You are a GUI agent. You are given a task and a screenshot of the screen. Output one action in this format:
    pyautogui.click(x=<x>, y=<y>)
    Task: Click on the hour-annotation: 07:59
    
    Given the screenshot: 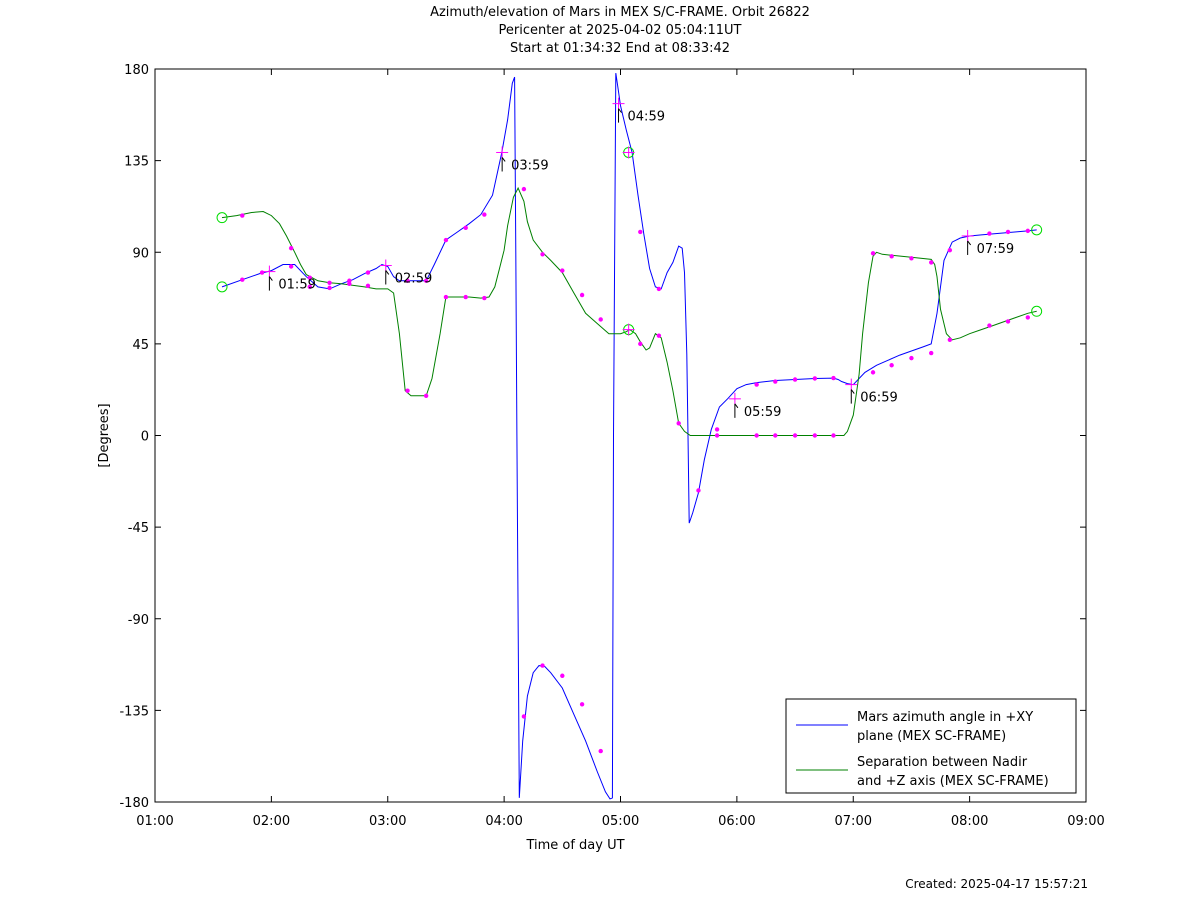 What is the action you would take?
    pyautogui.click(x=990, y=248)
    